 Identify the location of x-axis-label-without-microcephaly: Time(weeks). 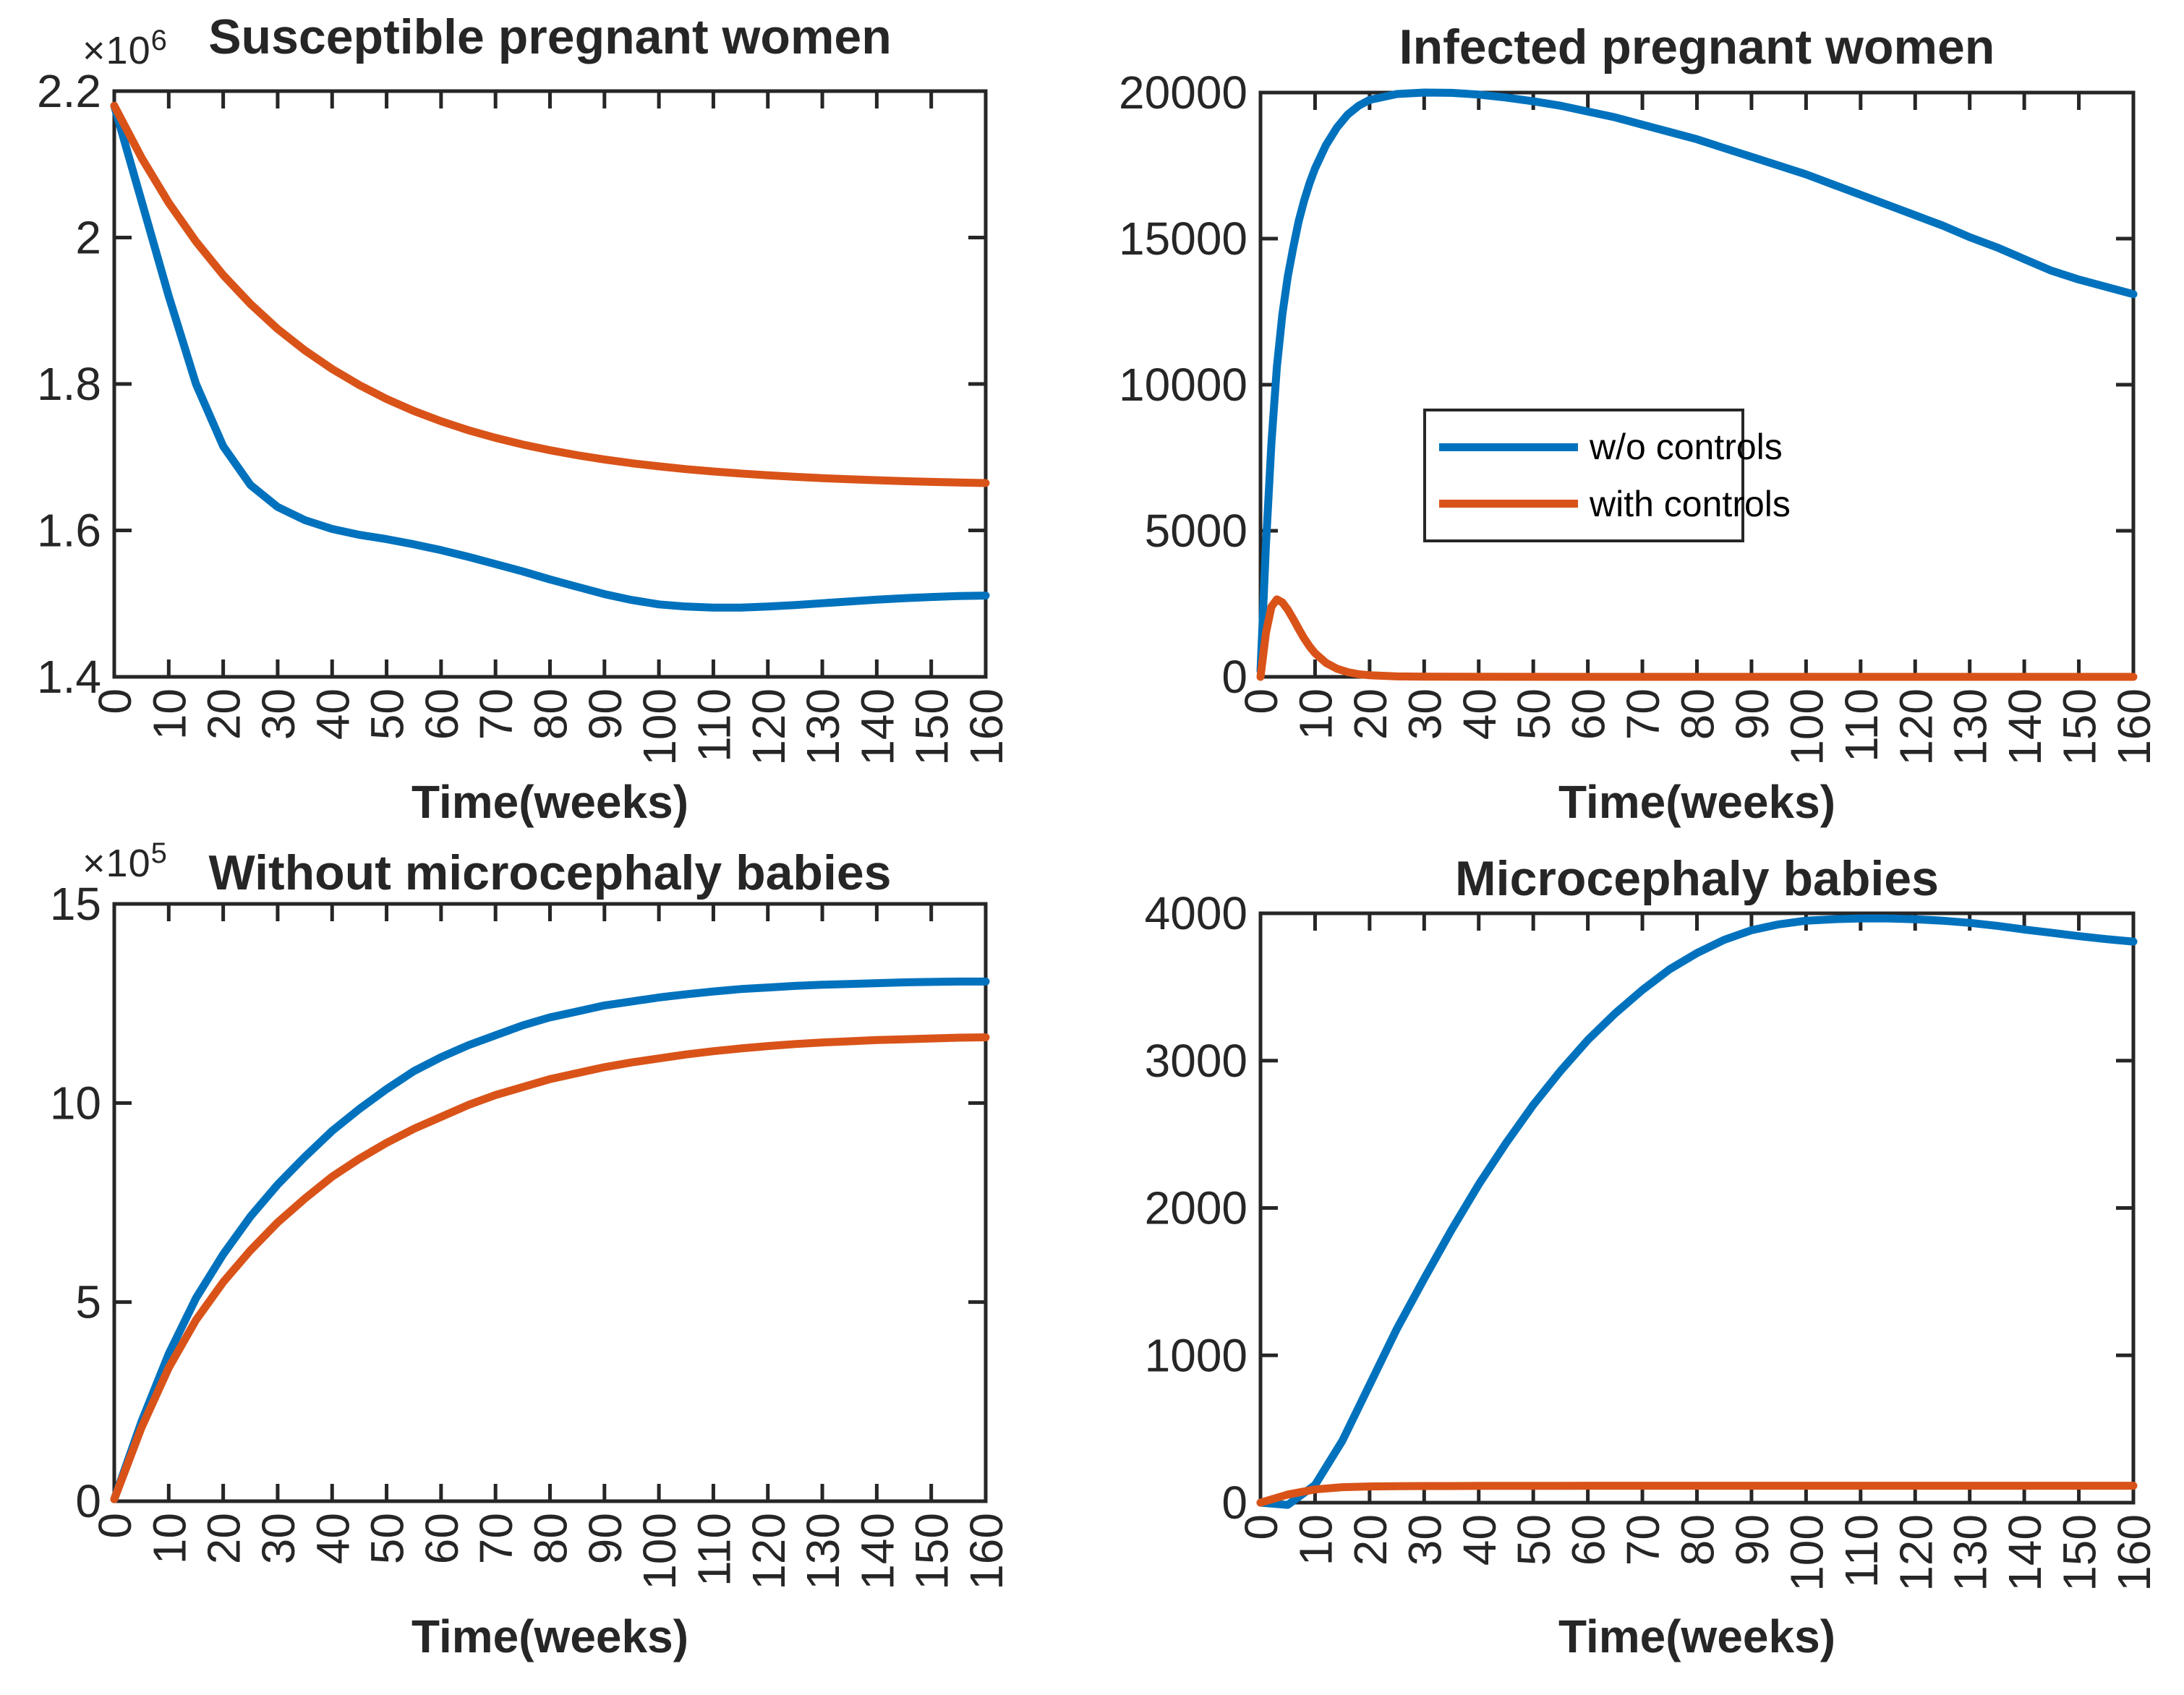
(549, 1636).